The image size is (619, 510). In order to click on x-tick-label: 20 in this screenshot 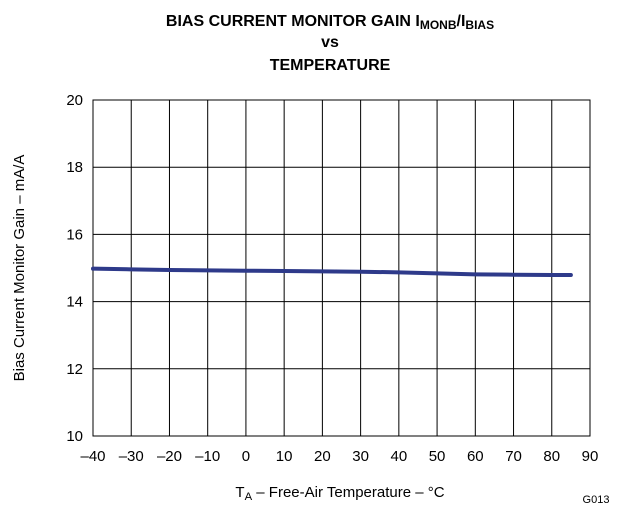, I will do `click(322, 456)`.